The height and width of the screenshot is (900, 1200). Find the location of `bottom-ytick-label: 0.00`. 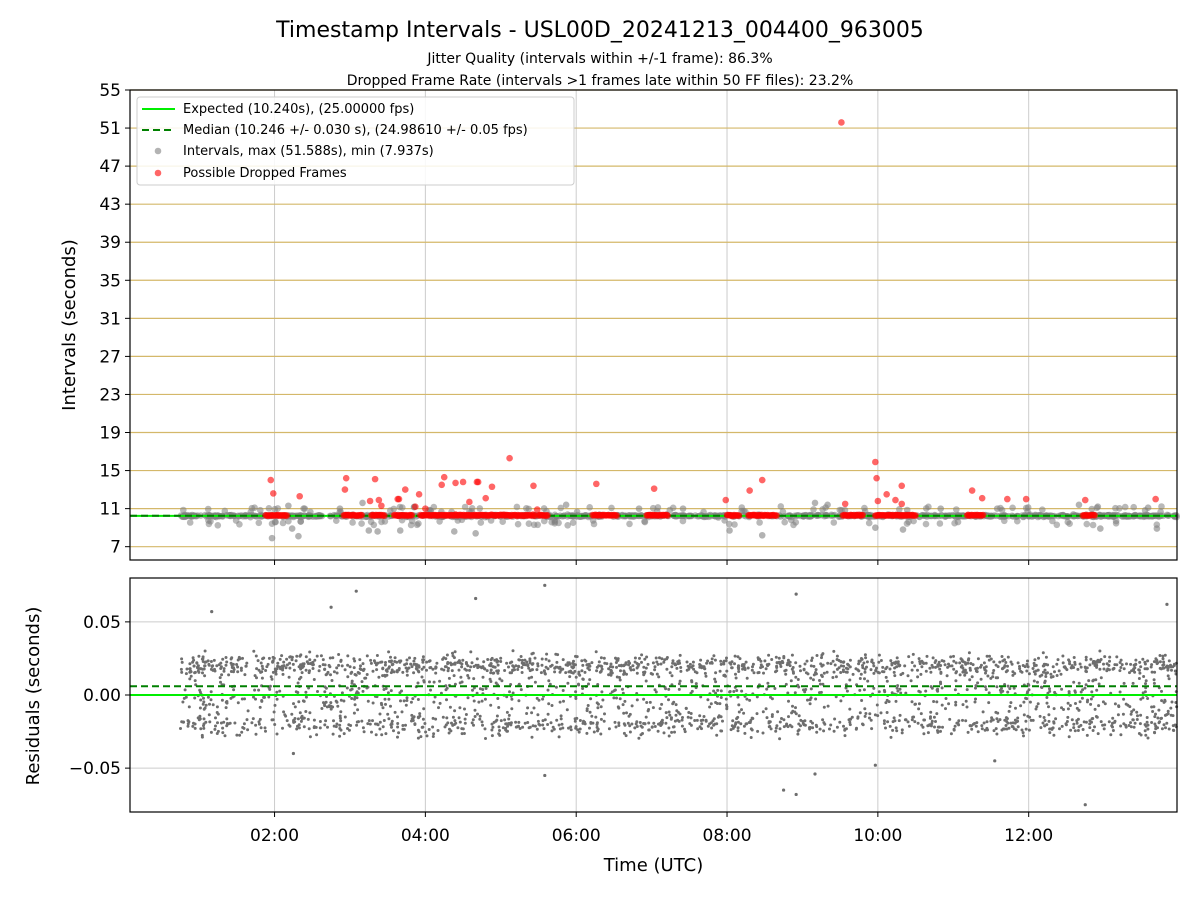

bottom-ytick-label: 0.00 is located at coordinates (102, 696).